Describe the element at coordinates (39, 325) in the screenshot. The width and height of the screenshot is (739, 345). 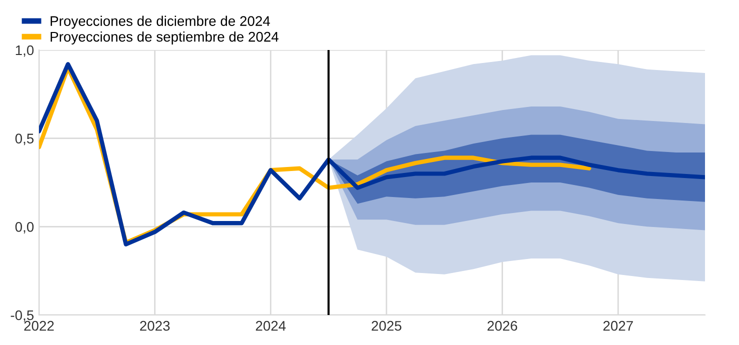
I see `x-tick-label: 2022` at that location.